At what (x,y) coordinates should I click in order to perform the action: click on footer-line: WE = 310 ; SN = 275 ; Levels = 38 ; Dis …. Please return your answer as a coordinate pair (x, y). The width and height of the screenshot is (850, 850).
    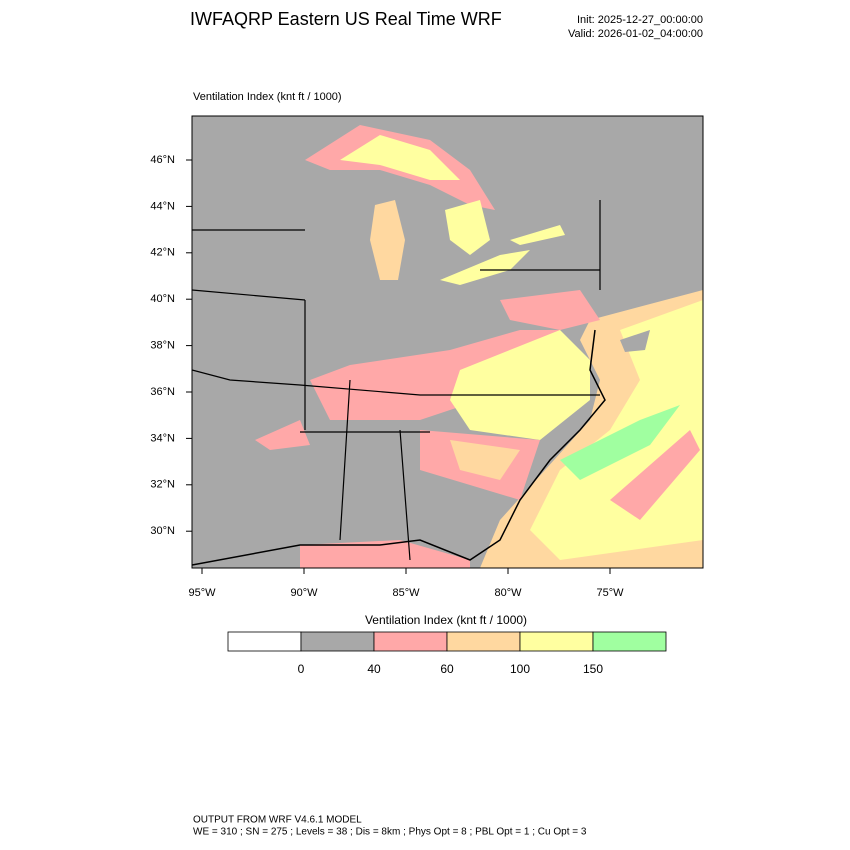
    Looking at the image, I should click on (390, 832).